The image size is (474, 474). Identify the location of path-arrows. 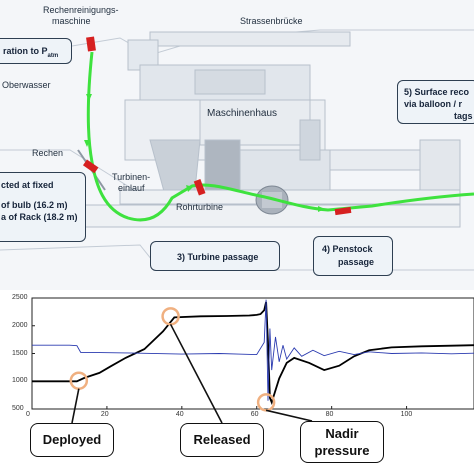
(204, 153).